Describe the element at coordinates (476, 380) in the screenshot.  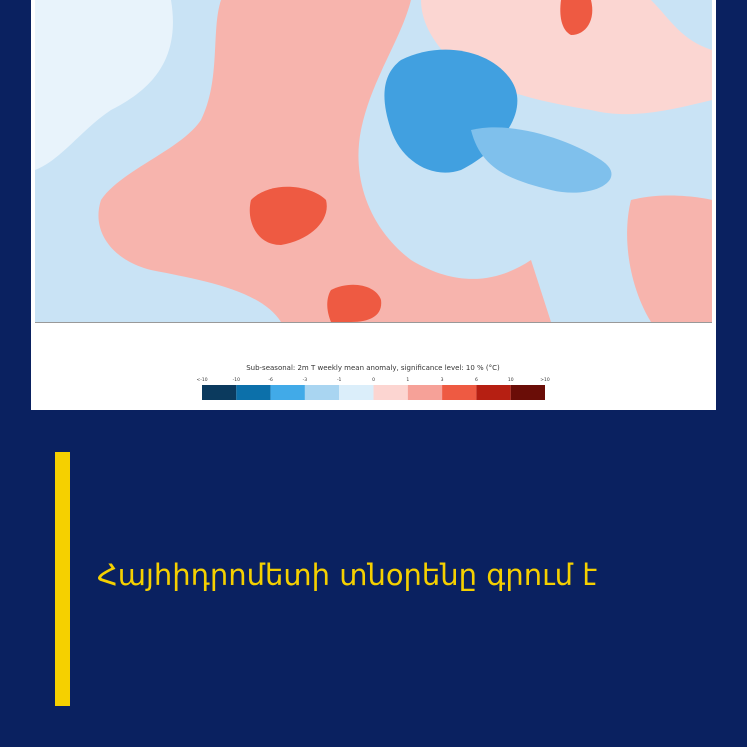
I see `scale-label: 6` at that location.